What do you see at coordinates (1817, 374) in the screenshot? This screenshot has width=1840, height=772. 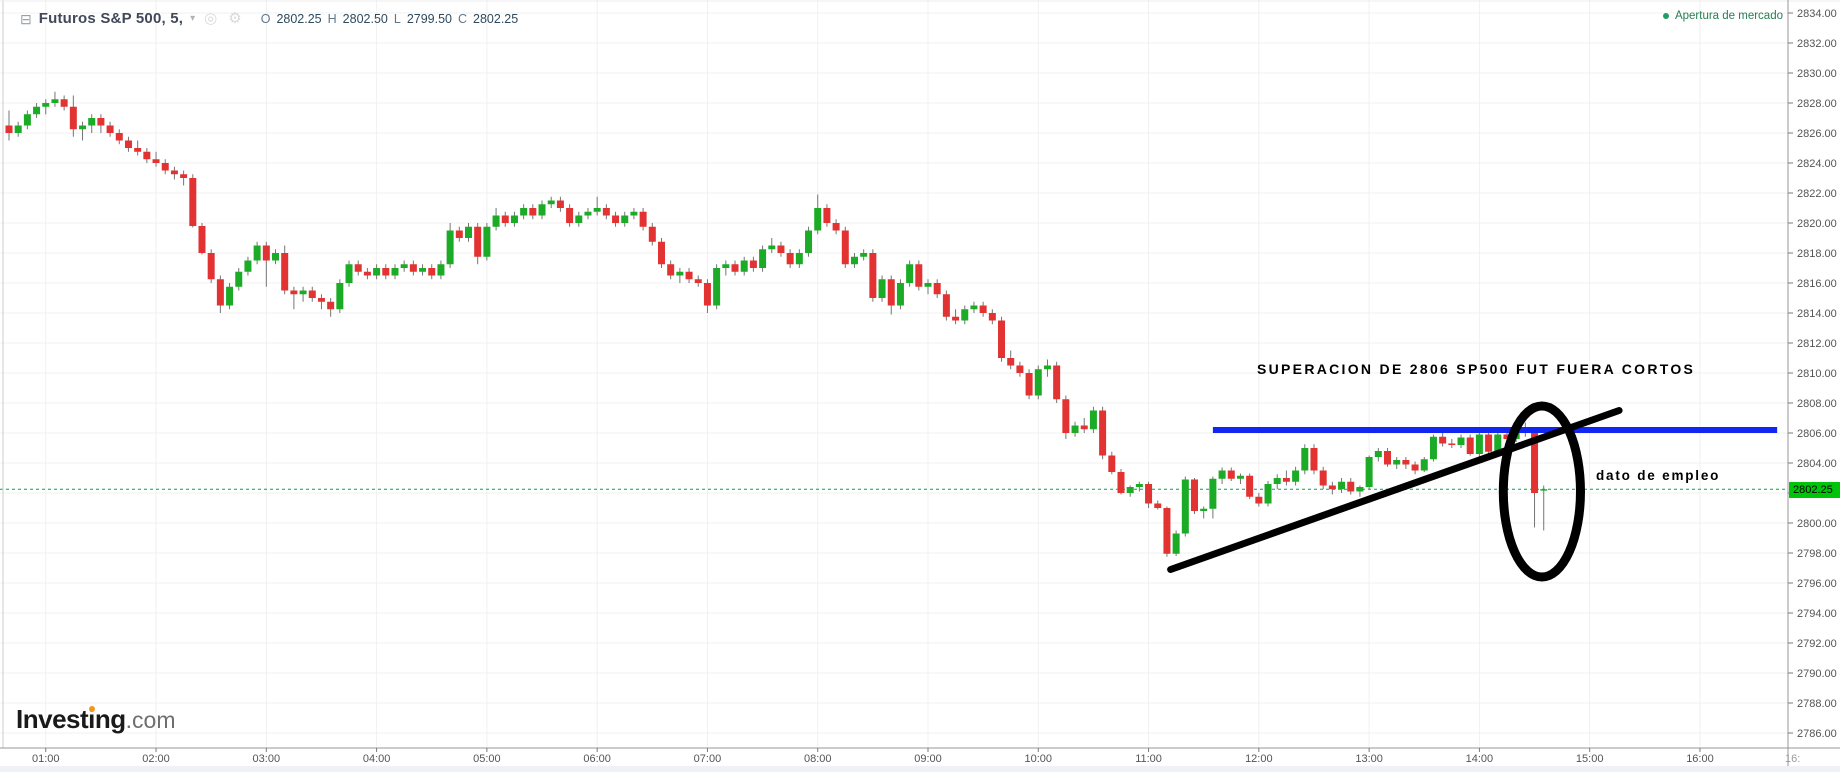 I see `svg-text: 2810.00` at bounding box center [1817, 374].